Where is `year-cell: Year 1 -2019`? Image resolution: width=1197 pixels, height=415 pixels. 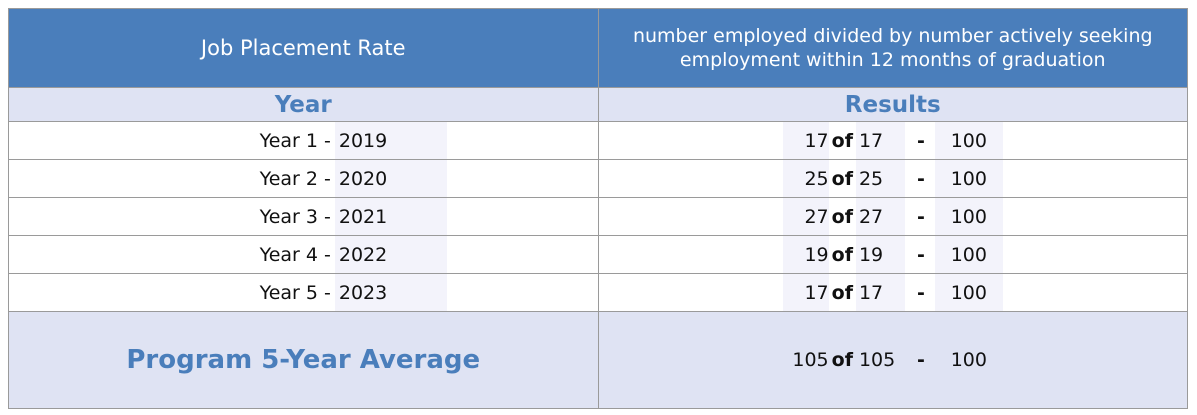 year-cell: Year 1 -2019 is located at coordinates (303, 140).